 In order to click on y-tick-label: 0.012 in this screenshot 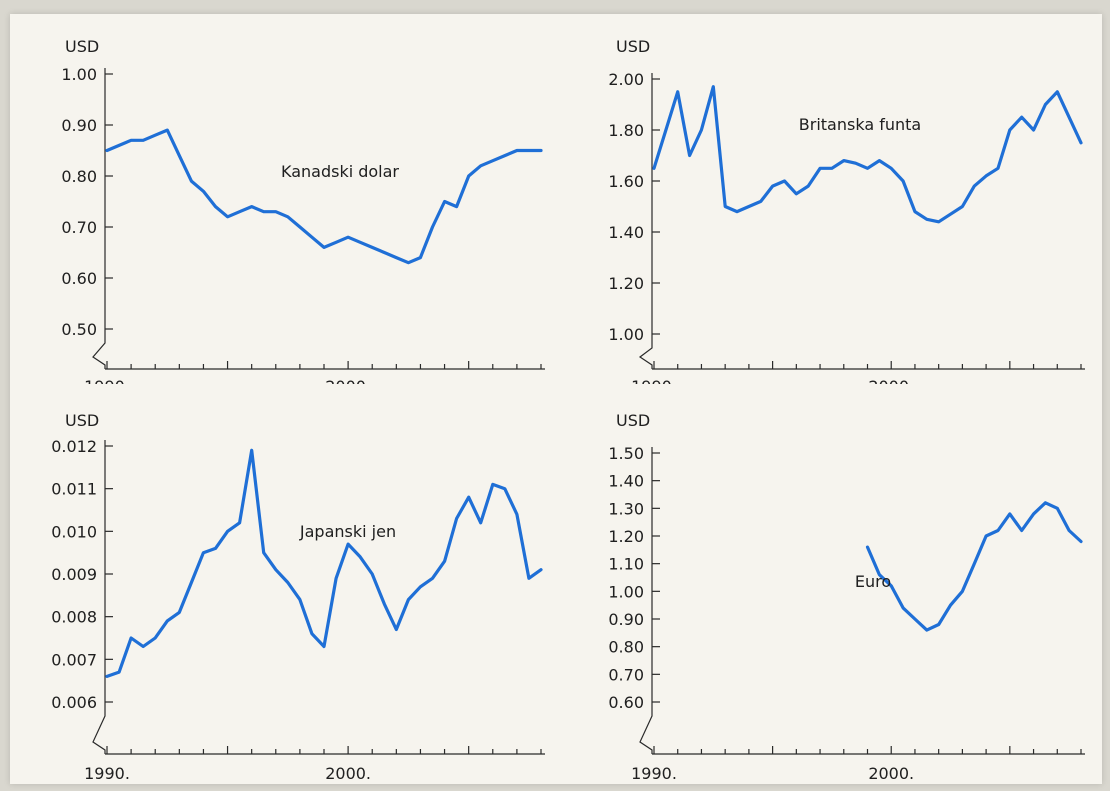, I will do `click(74, 446)`.